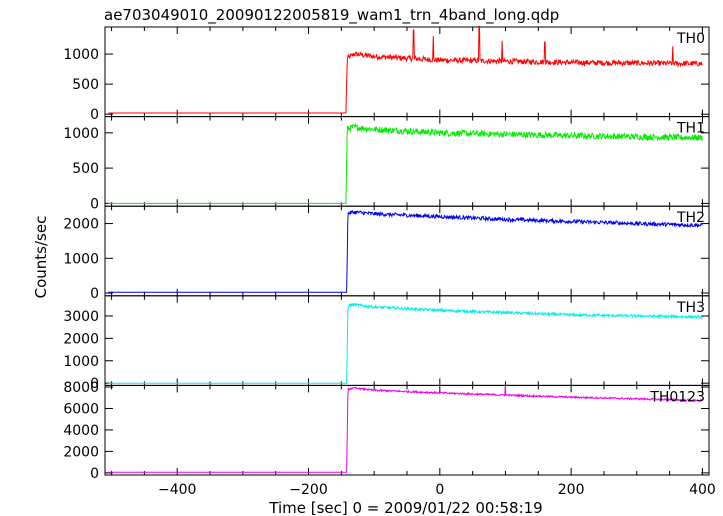  I want to click on y-tick-label: 3000, so click(81, 317).